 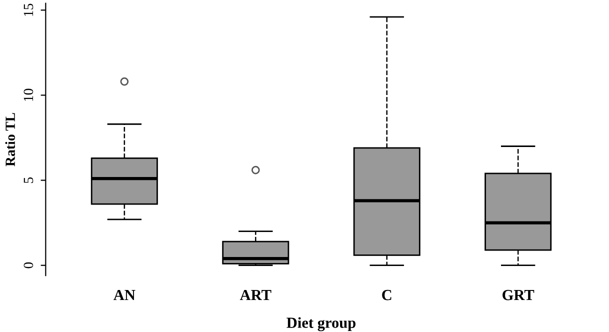 I want to click on y-tick-label: 0, so click(x=29, y=265).